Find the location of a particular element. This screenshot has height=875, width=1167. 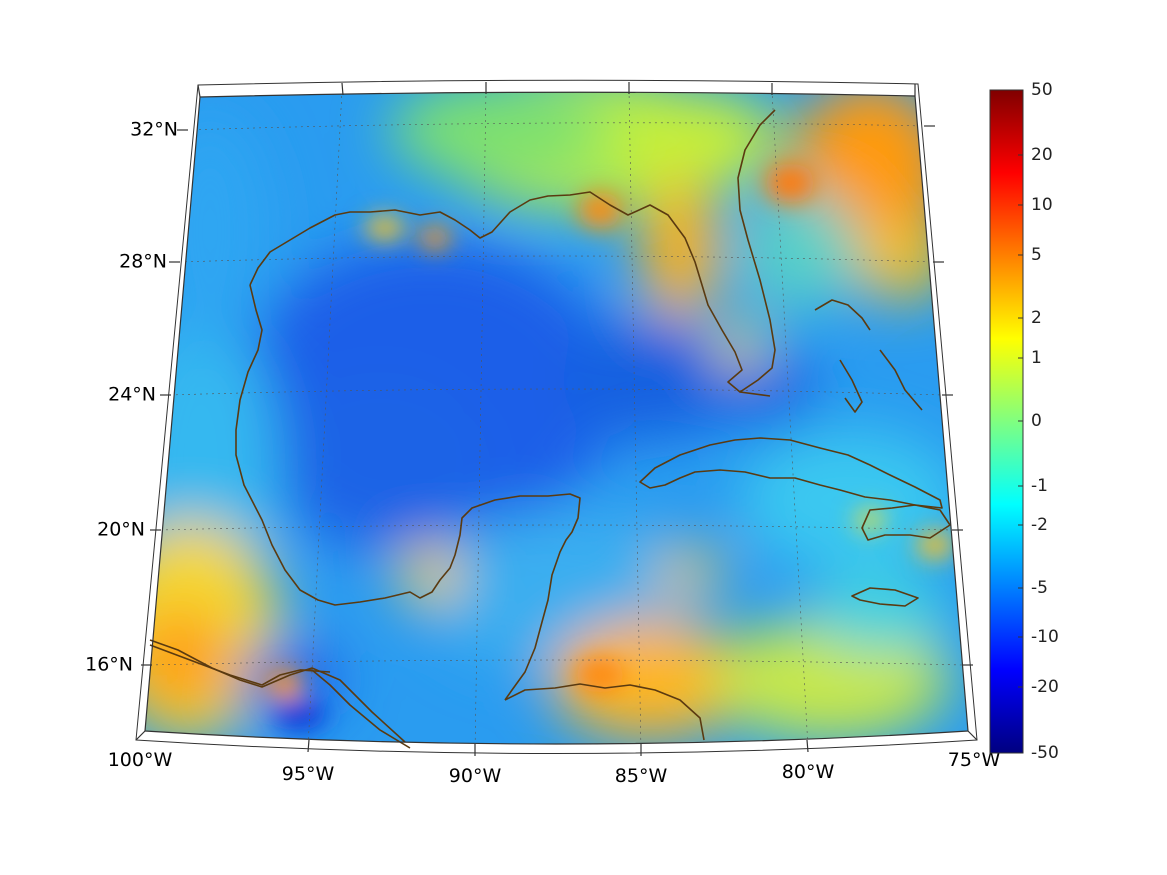

colorbar-label: -20 is located at coordinates (1045, 687).